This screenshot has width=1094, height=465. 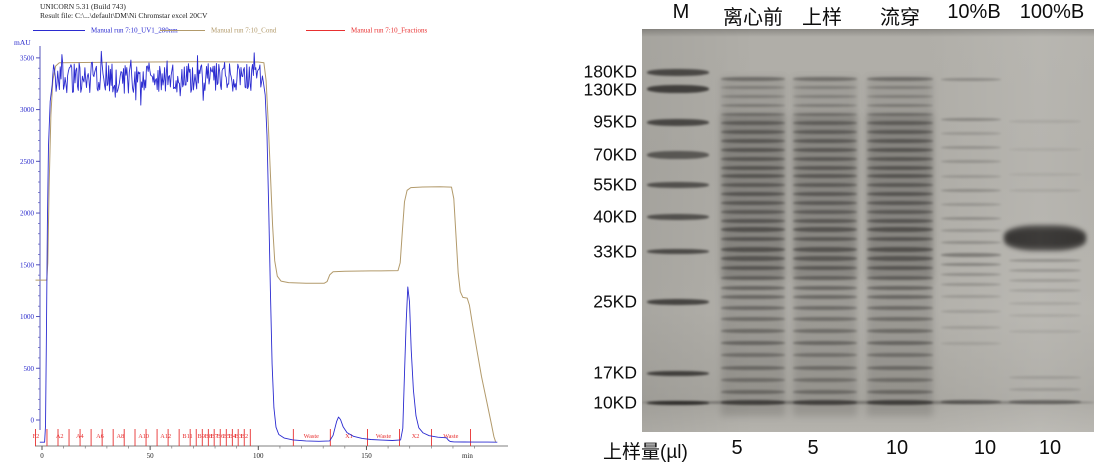 What do you see at coordinates (60, 436) in the screenshot?
I see `fraction-label: A2` at bounding box center [60, 436].